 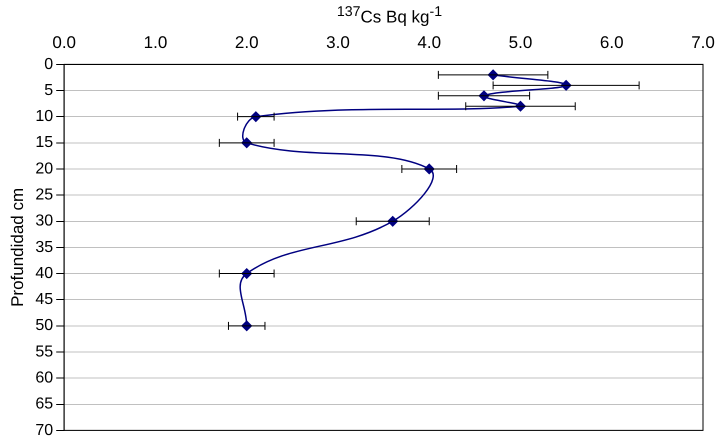 What do you see at coordinates (44, 247) in the screenshot?
I see `y-tick-label: 35` at bounding box center [44, 247].